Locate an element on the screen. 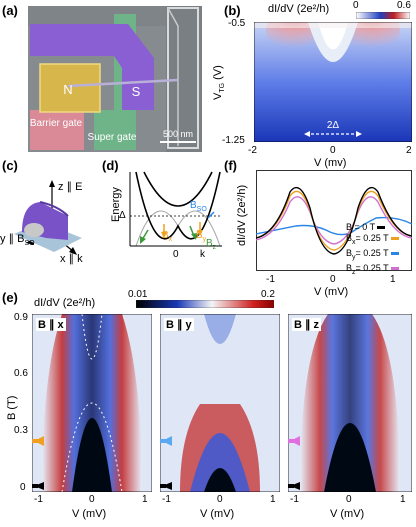  d-bso-label: BSO is located at coordinates (198, 206).